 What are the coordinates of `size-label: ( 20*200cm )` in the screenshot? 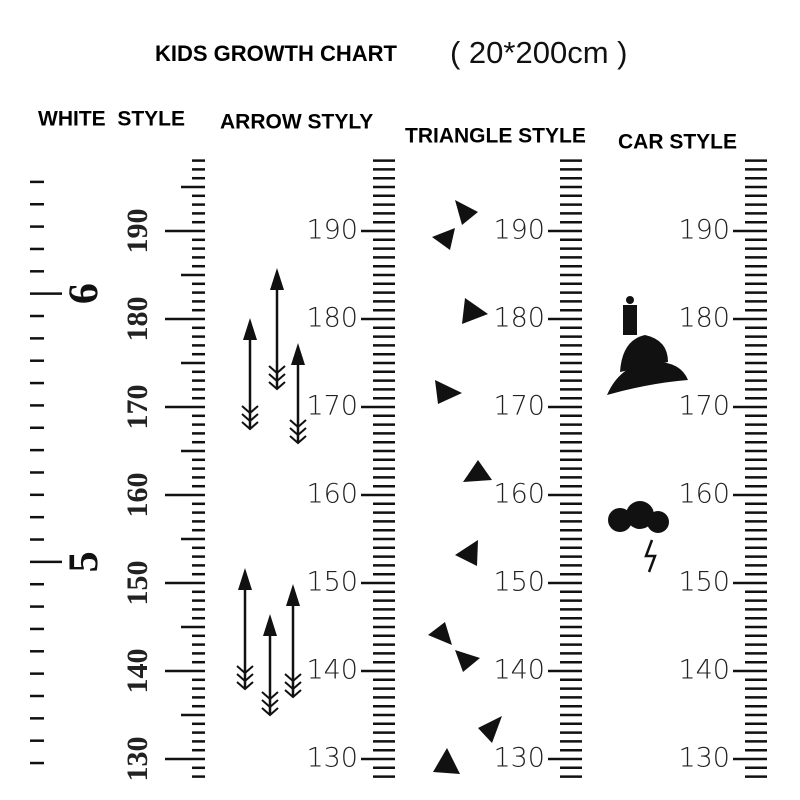 It's located at (538, 52).